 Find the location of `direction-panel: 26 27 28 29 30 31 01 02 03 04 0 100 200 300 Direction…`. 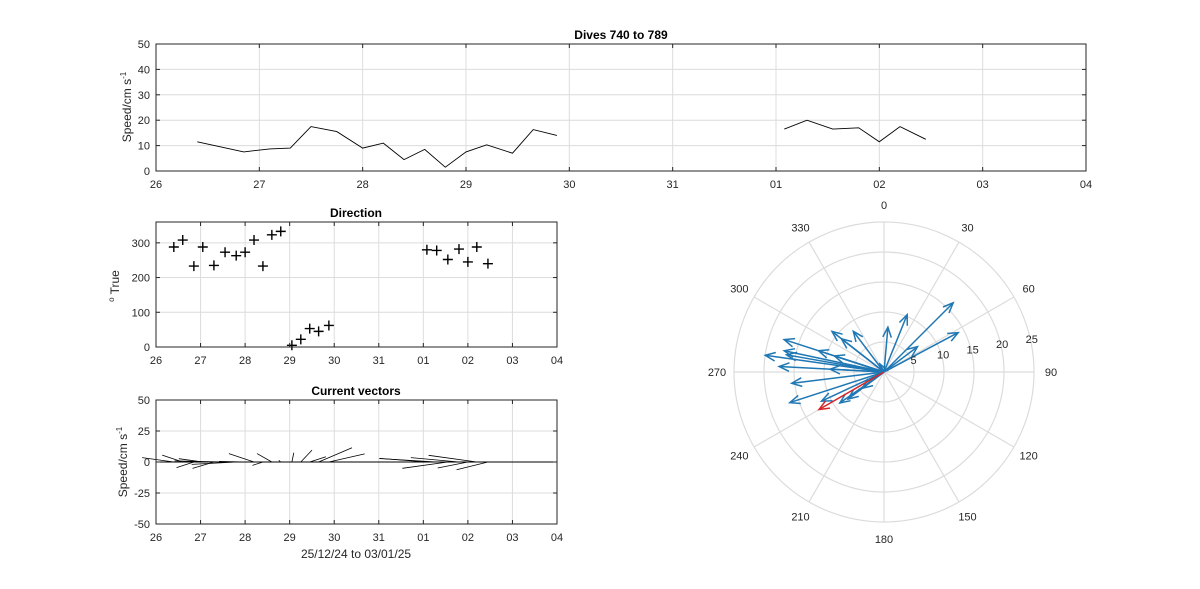

direction-panel: 26 27 28 29 30 31 01 02 03 04 0 100 200 300 Direction… is located at coordinates (335, 286).